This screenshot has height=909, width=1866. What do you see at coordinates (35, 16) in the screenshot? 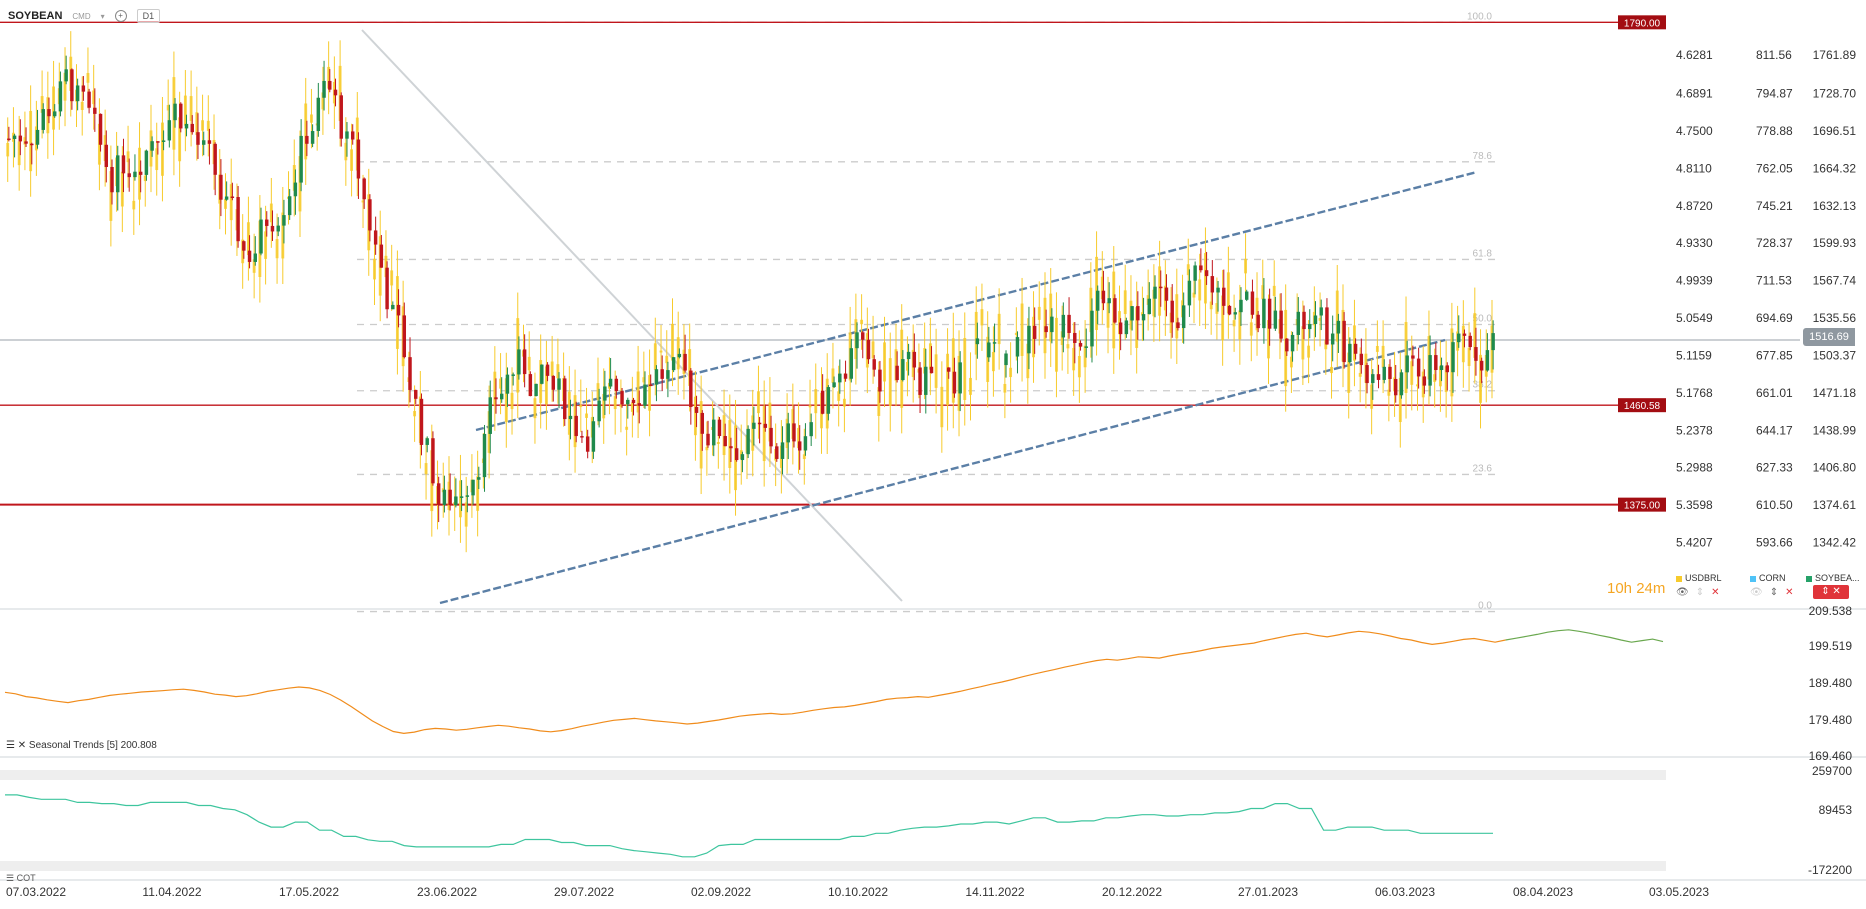
I see `symbol-label: SOYBEAN` at bounding box center [35, 16].